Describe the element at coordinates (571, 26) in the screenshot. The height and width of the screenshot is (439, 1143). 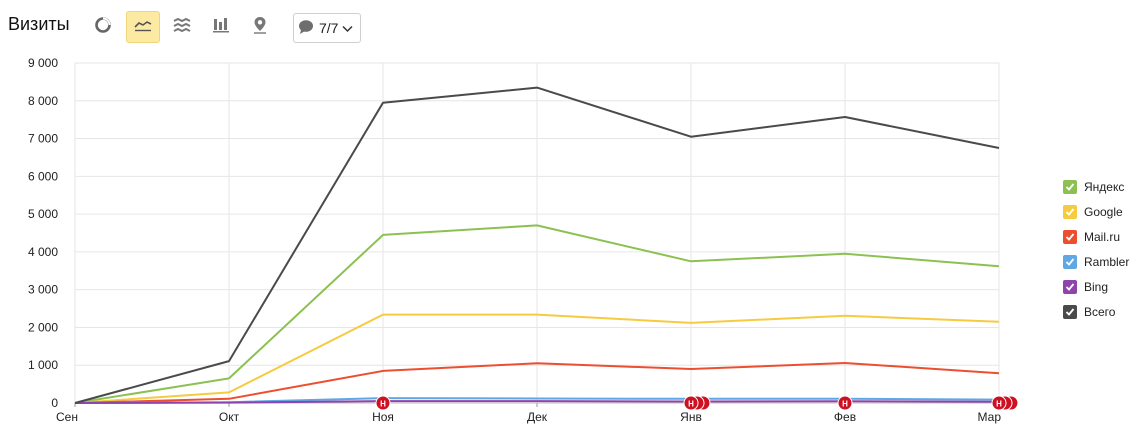
I see `chart-toolbar: Визиты` at that location.